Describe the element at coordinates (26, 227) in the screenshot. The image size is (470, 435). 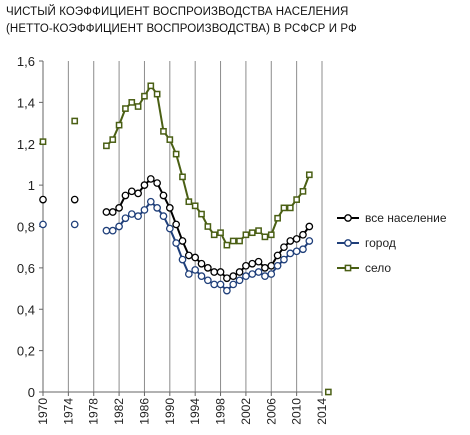
I see `y-tick-label: 0,8` at that location.